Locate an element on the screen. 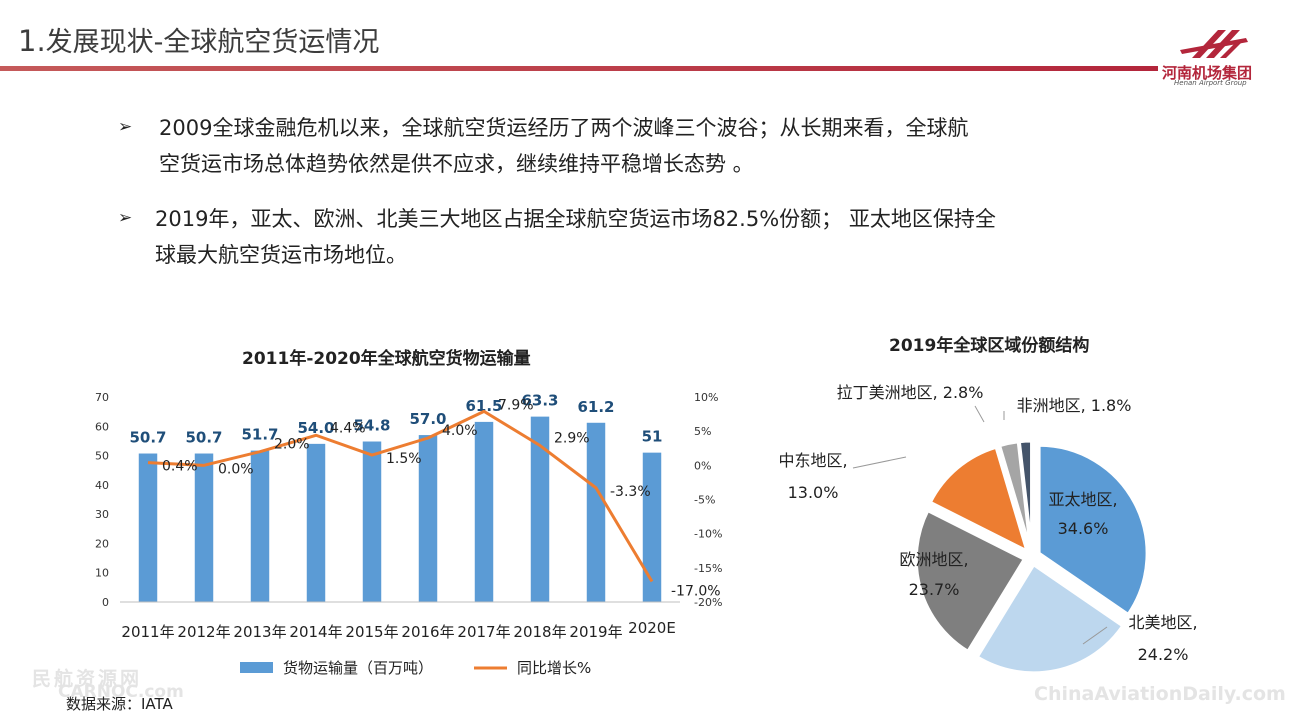 Image resolution: width=1295 pixels, height=723 pixels. source-note: 数据来源：IATA is located at coordinates (119, 704).